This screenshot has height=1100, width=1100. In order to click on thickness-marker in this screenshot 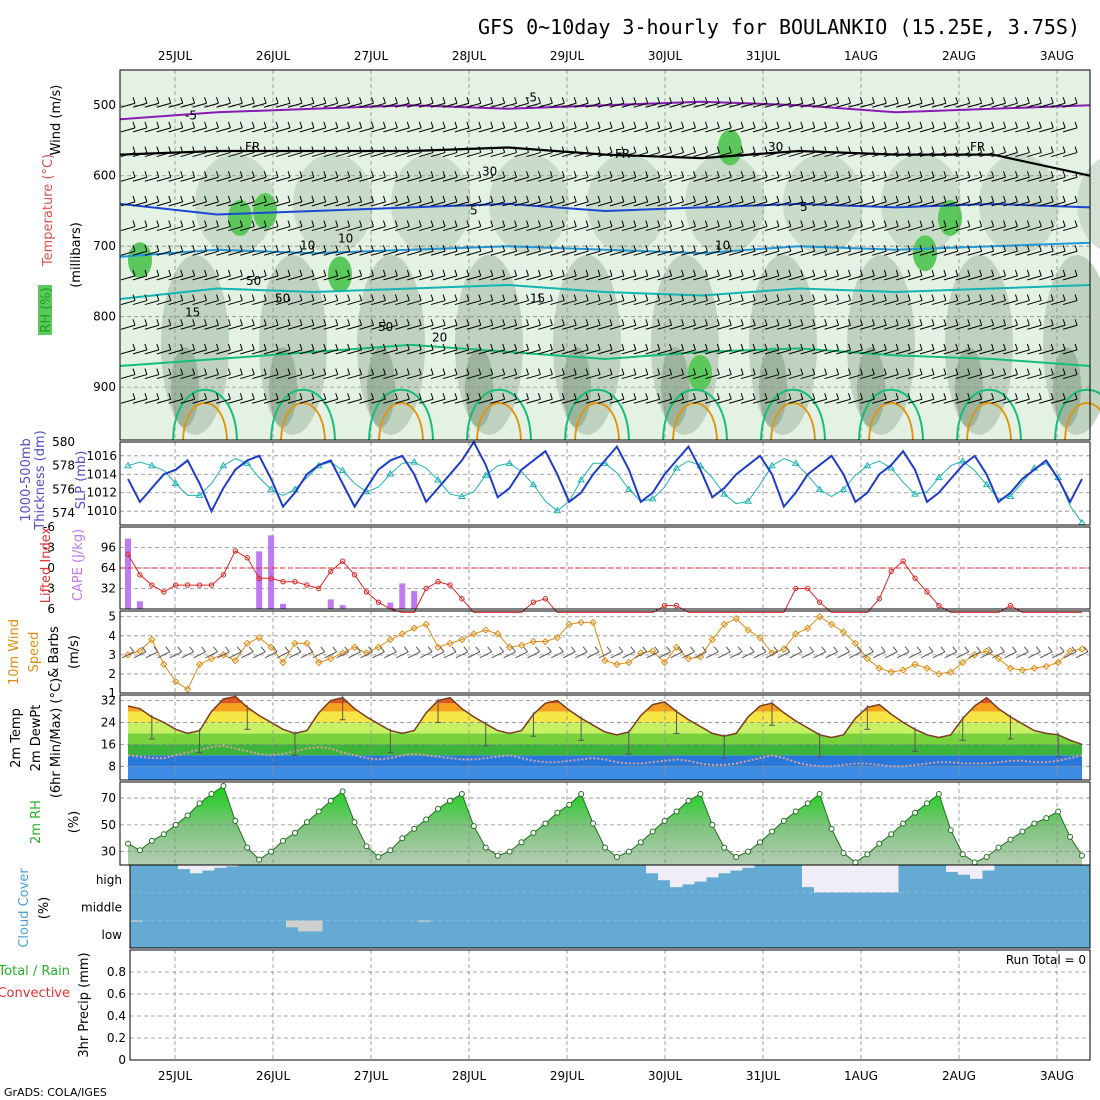, I will do `click(986, 484)`.